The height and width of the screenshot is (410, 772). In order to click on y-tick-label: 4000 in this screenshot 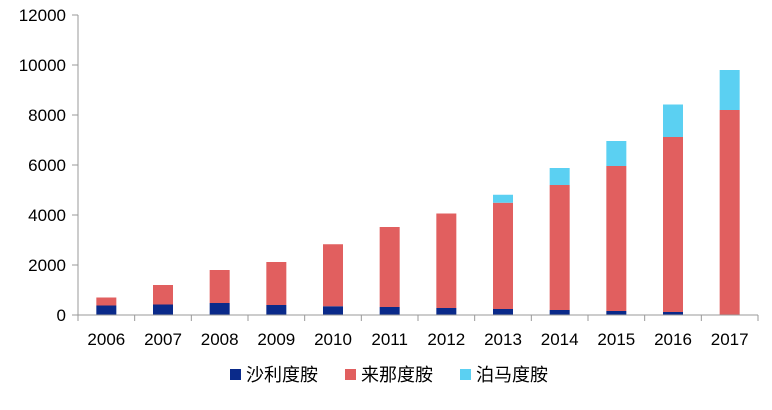, I will do `click(47, 215)`.